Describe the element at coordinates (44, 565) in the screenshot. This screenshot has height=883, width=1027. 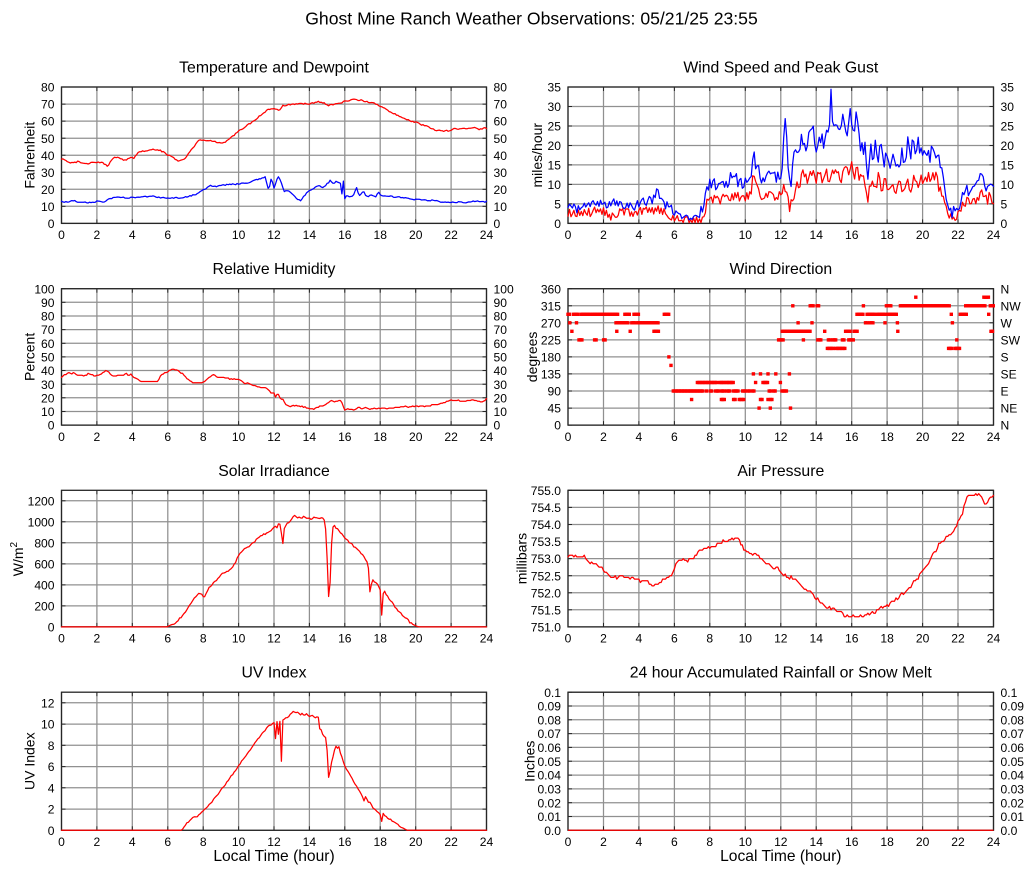
I see `svg-text: 600` at that location.